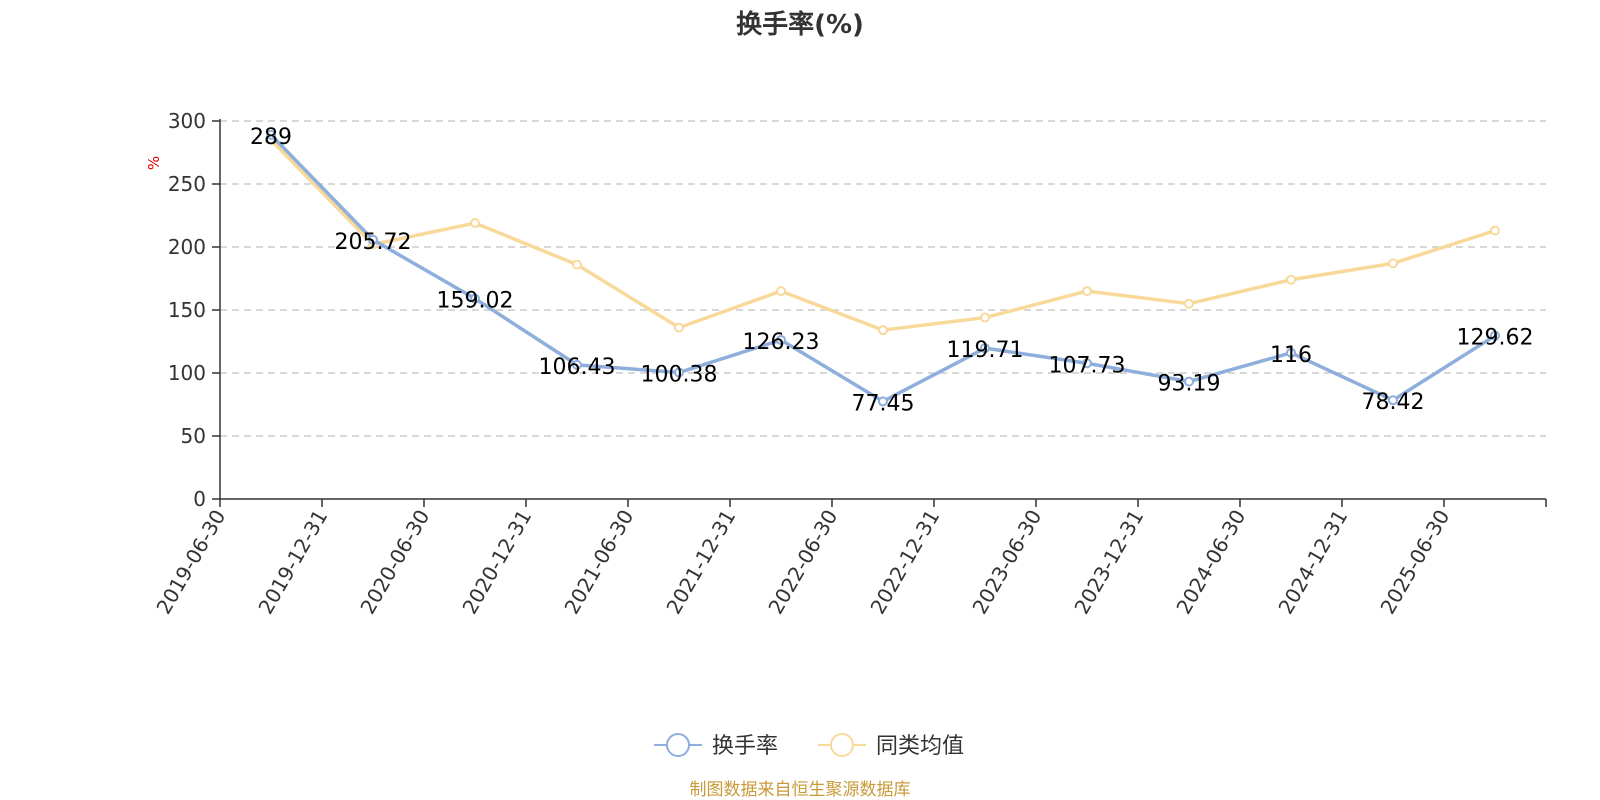 The height and width of the screenshot is (800, 1600). What do you see at coordinates (598, 562) in the screenshot?
I see `x-tick-label: 2021-06-30` at bounding box center [598, 562].